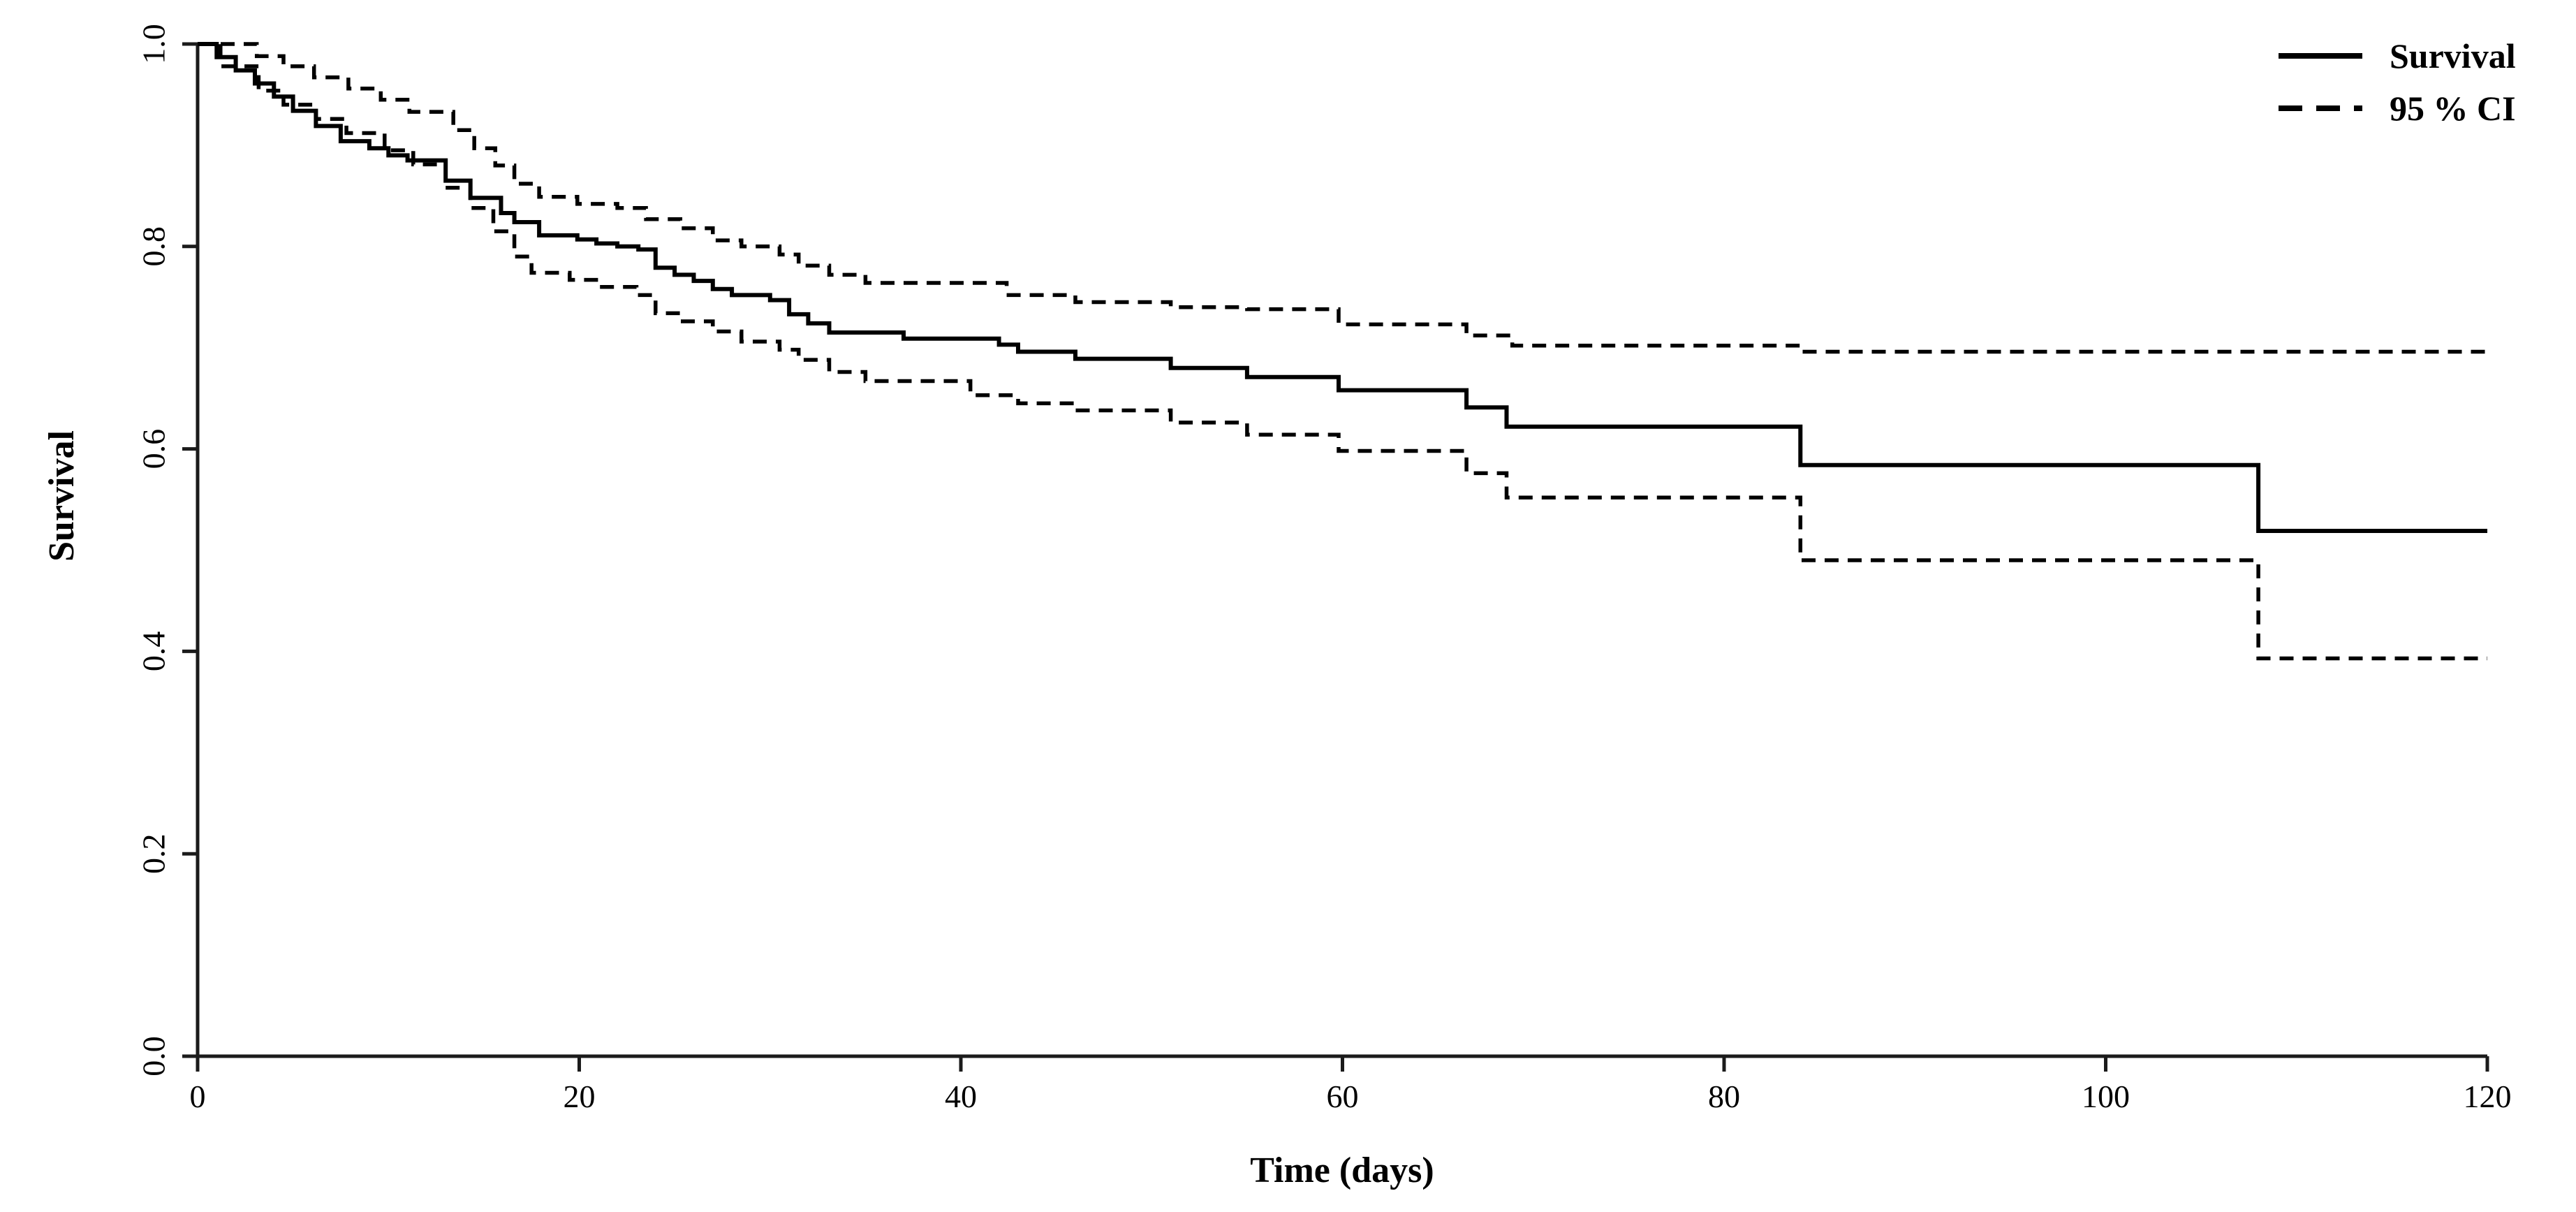 The height and width of the screenshot is (1212, 2576). I want to click on y-tick-label: 0.8, so click(154, 247).